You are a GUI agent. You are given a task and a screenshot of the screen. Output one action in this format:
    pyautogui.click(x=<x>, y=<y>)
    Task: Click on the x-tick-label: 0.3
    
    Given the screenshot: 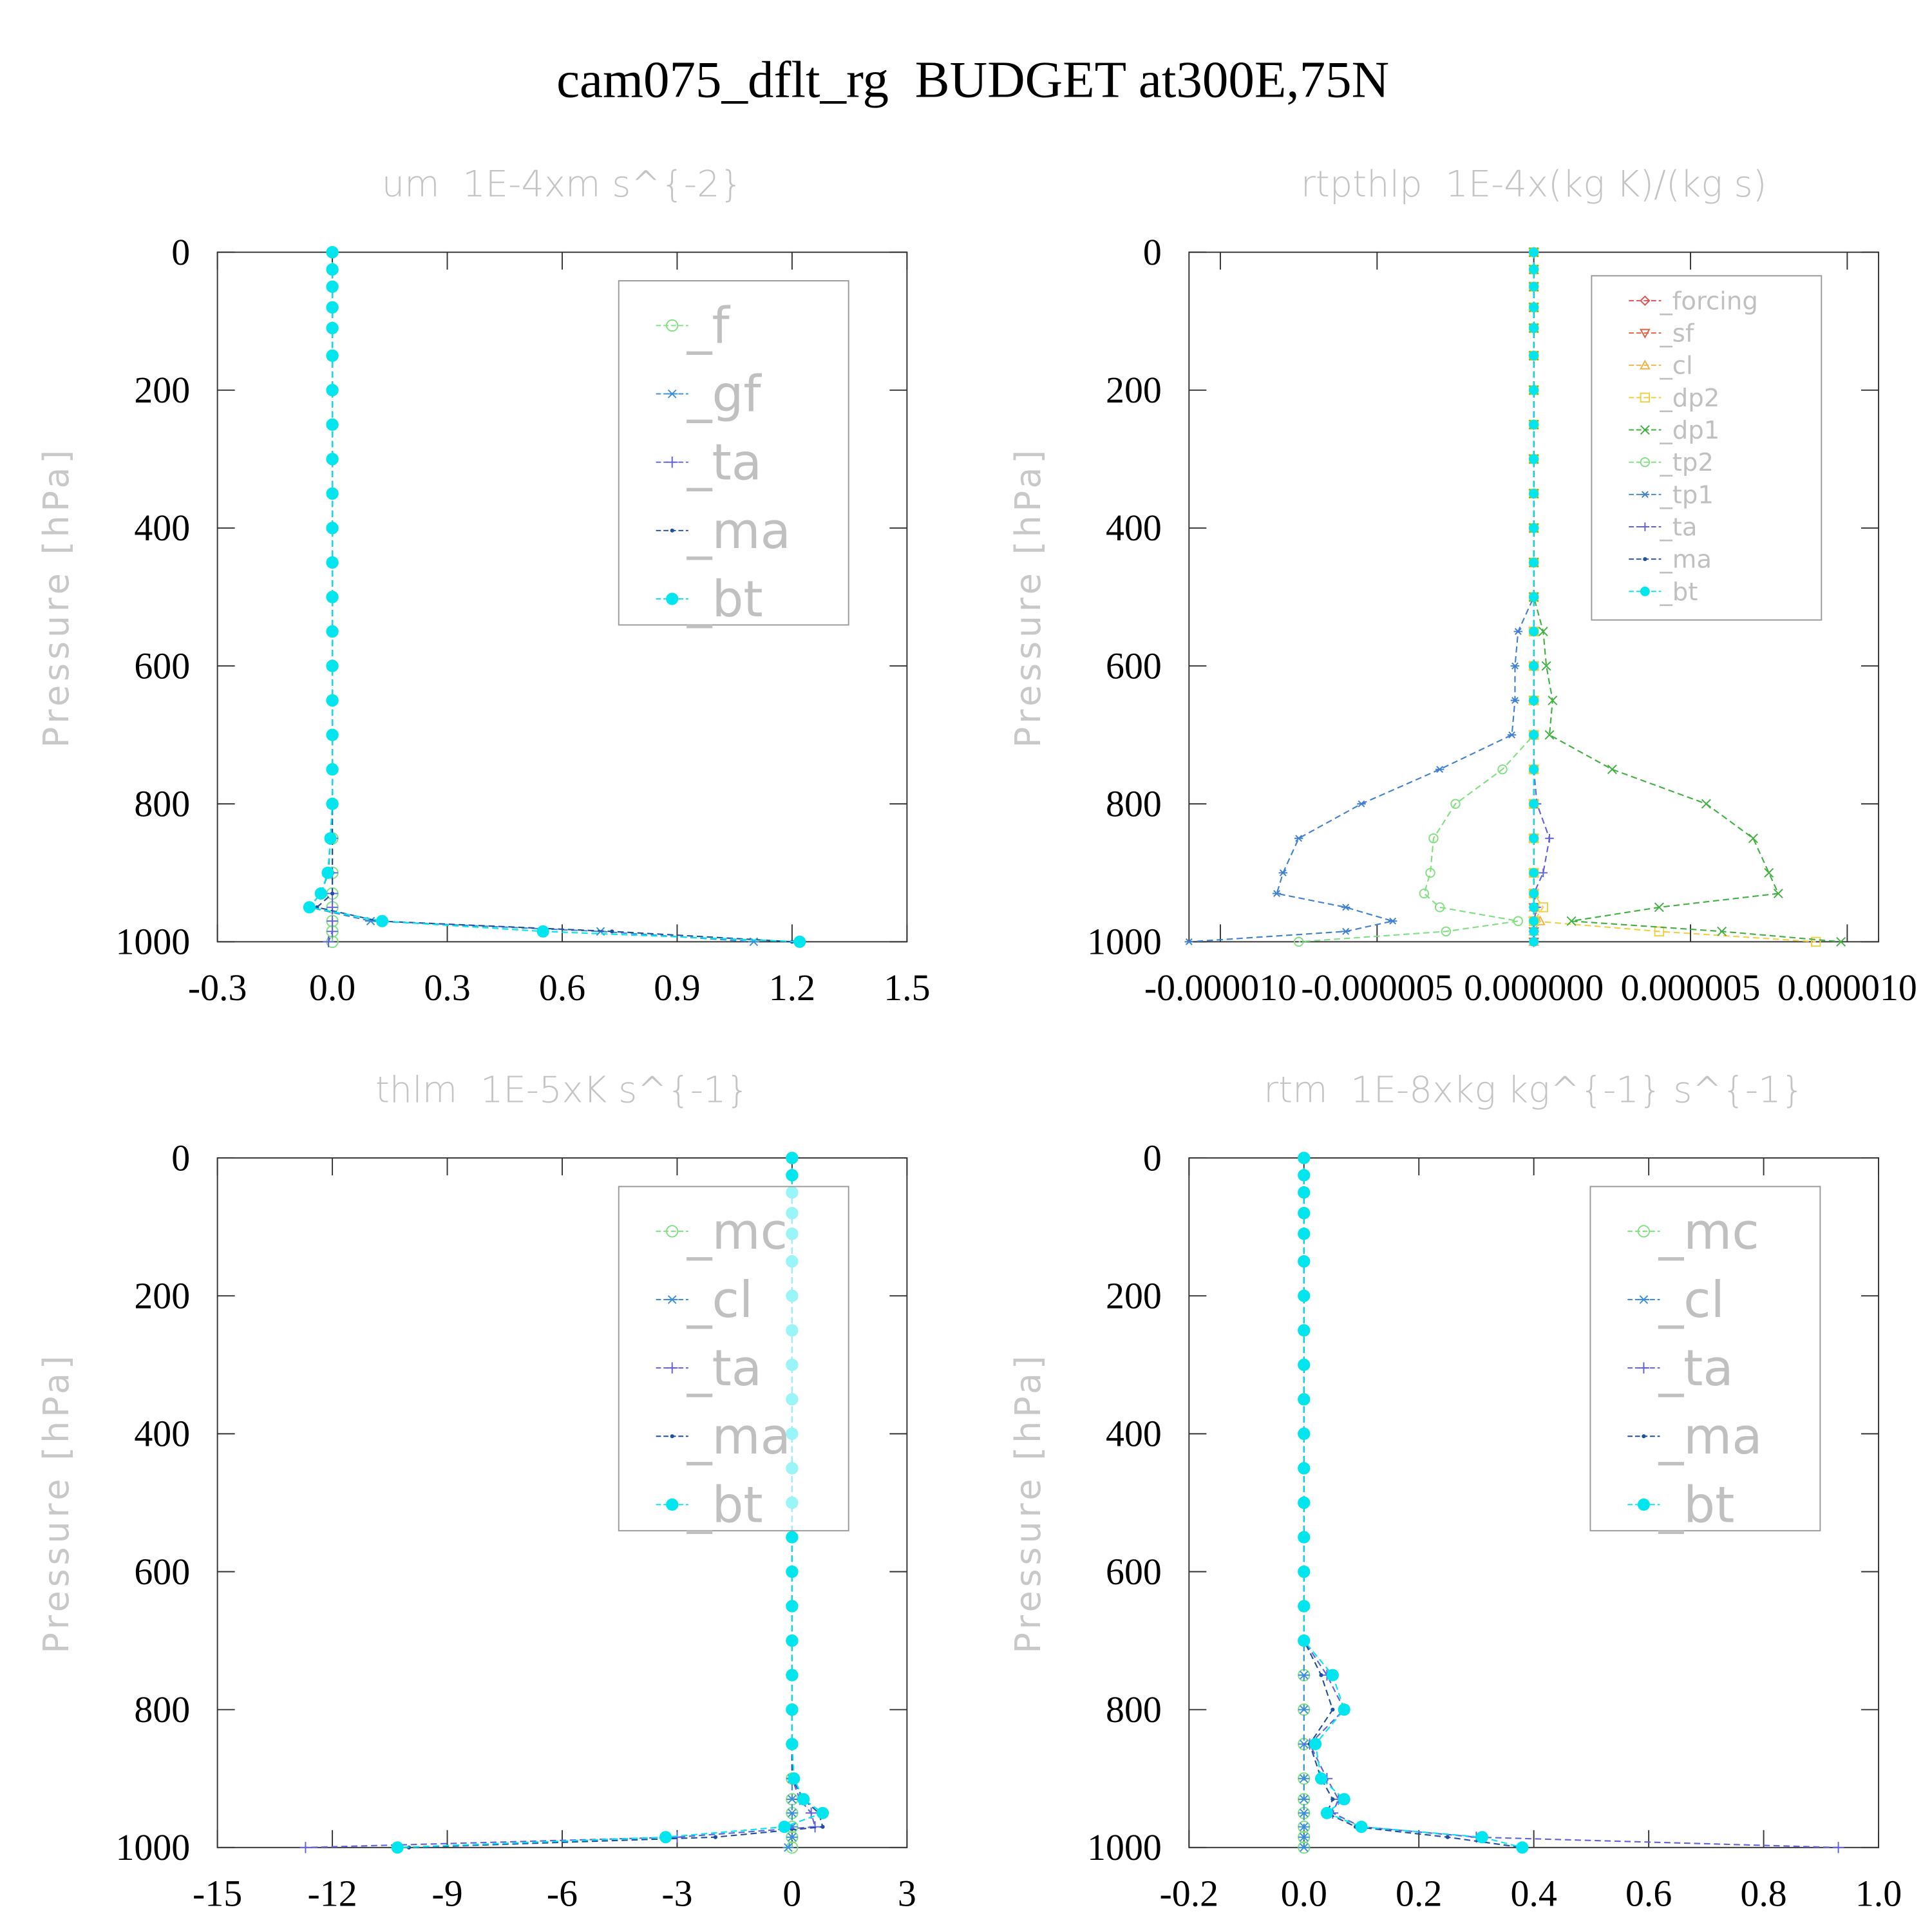 What is the action you would take?
    pyautogui.click(x=447, y=988)
    